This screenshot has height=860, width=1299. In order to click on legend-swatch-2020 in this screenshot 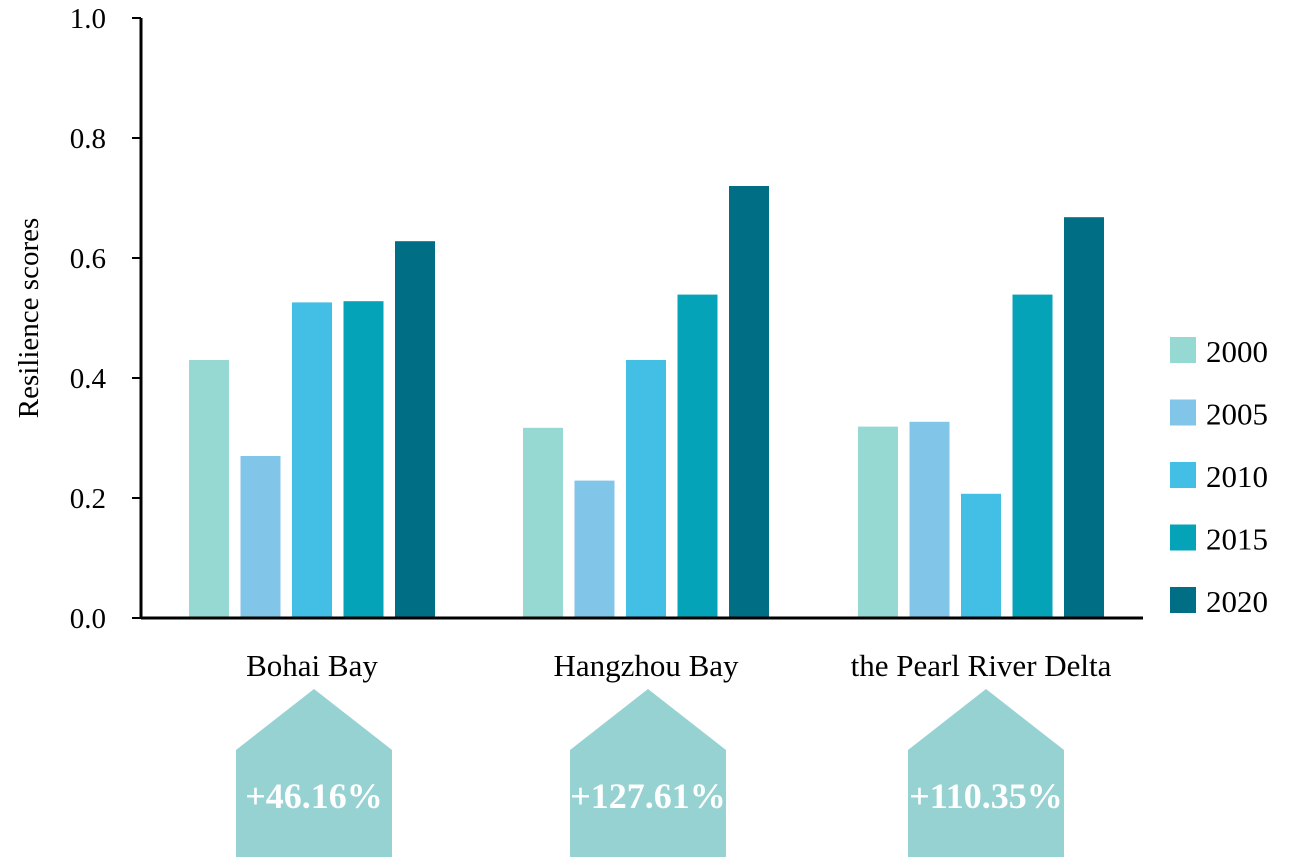, I will do `click(1183, 600)`.